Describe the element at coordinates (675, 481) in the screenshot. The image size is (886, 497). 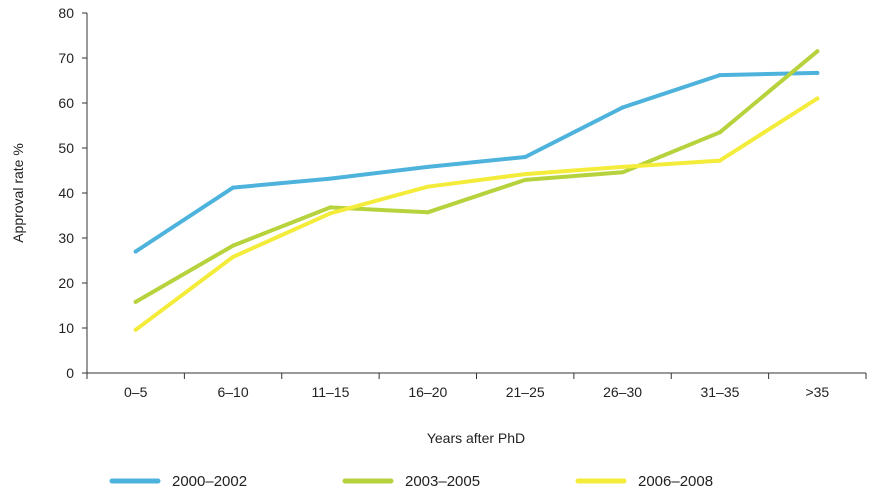
I see `legend-label-3: 2006–2008` at that location.